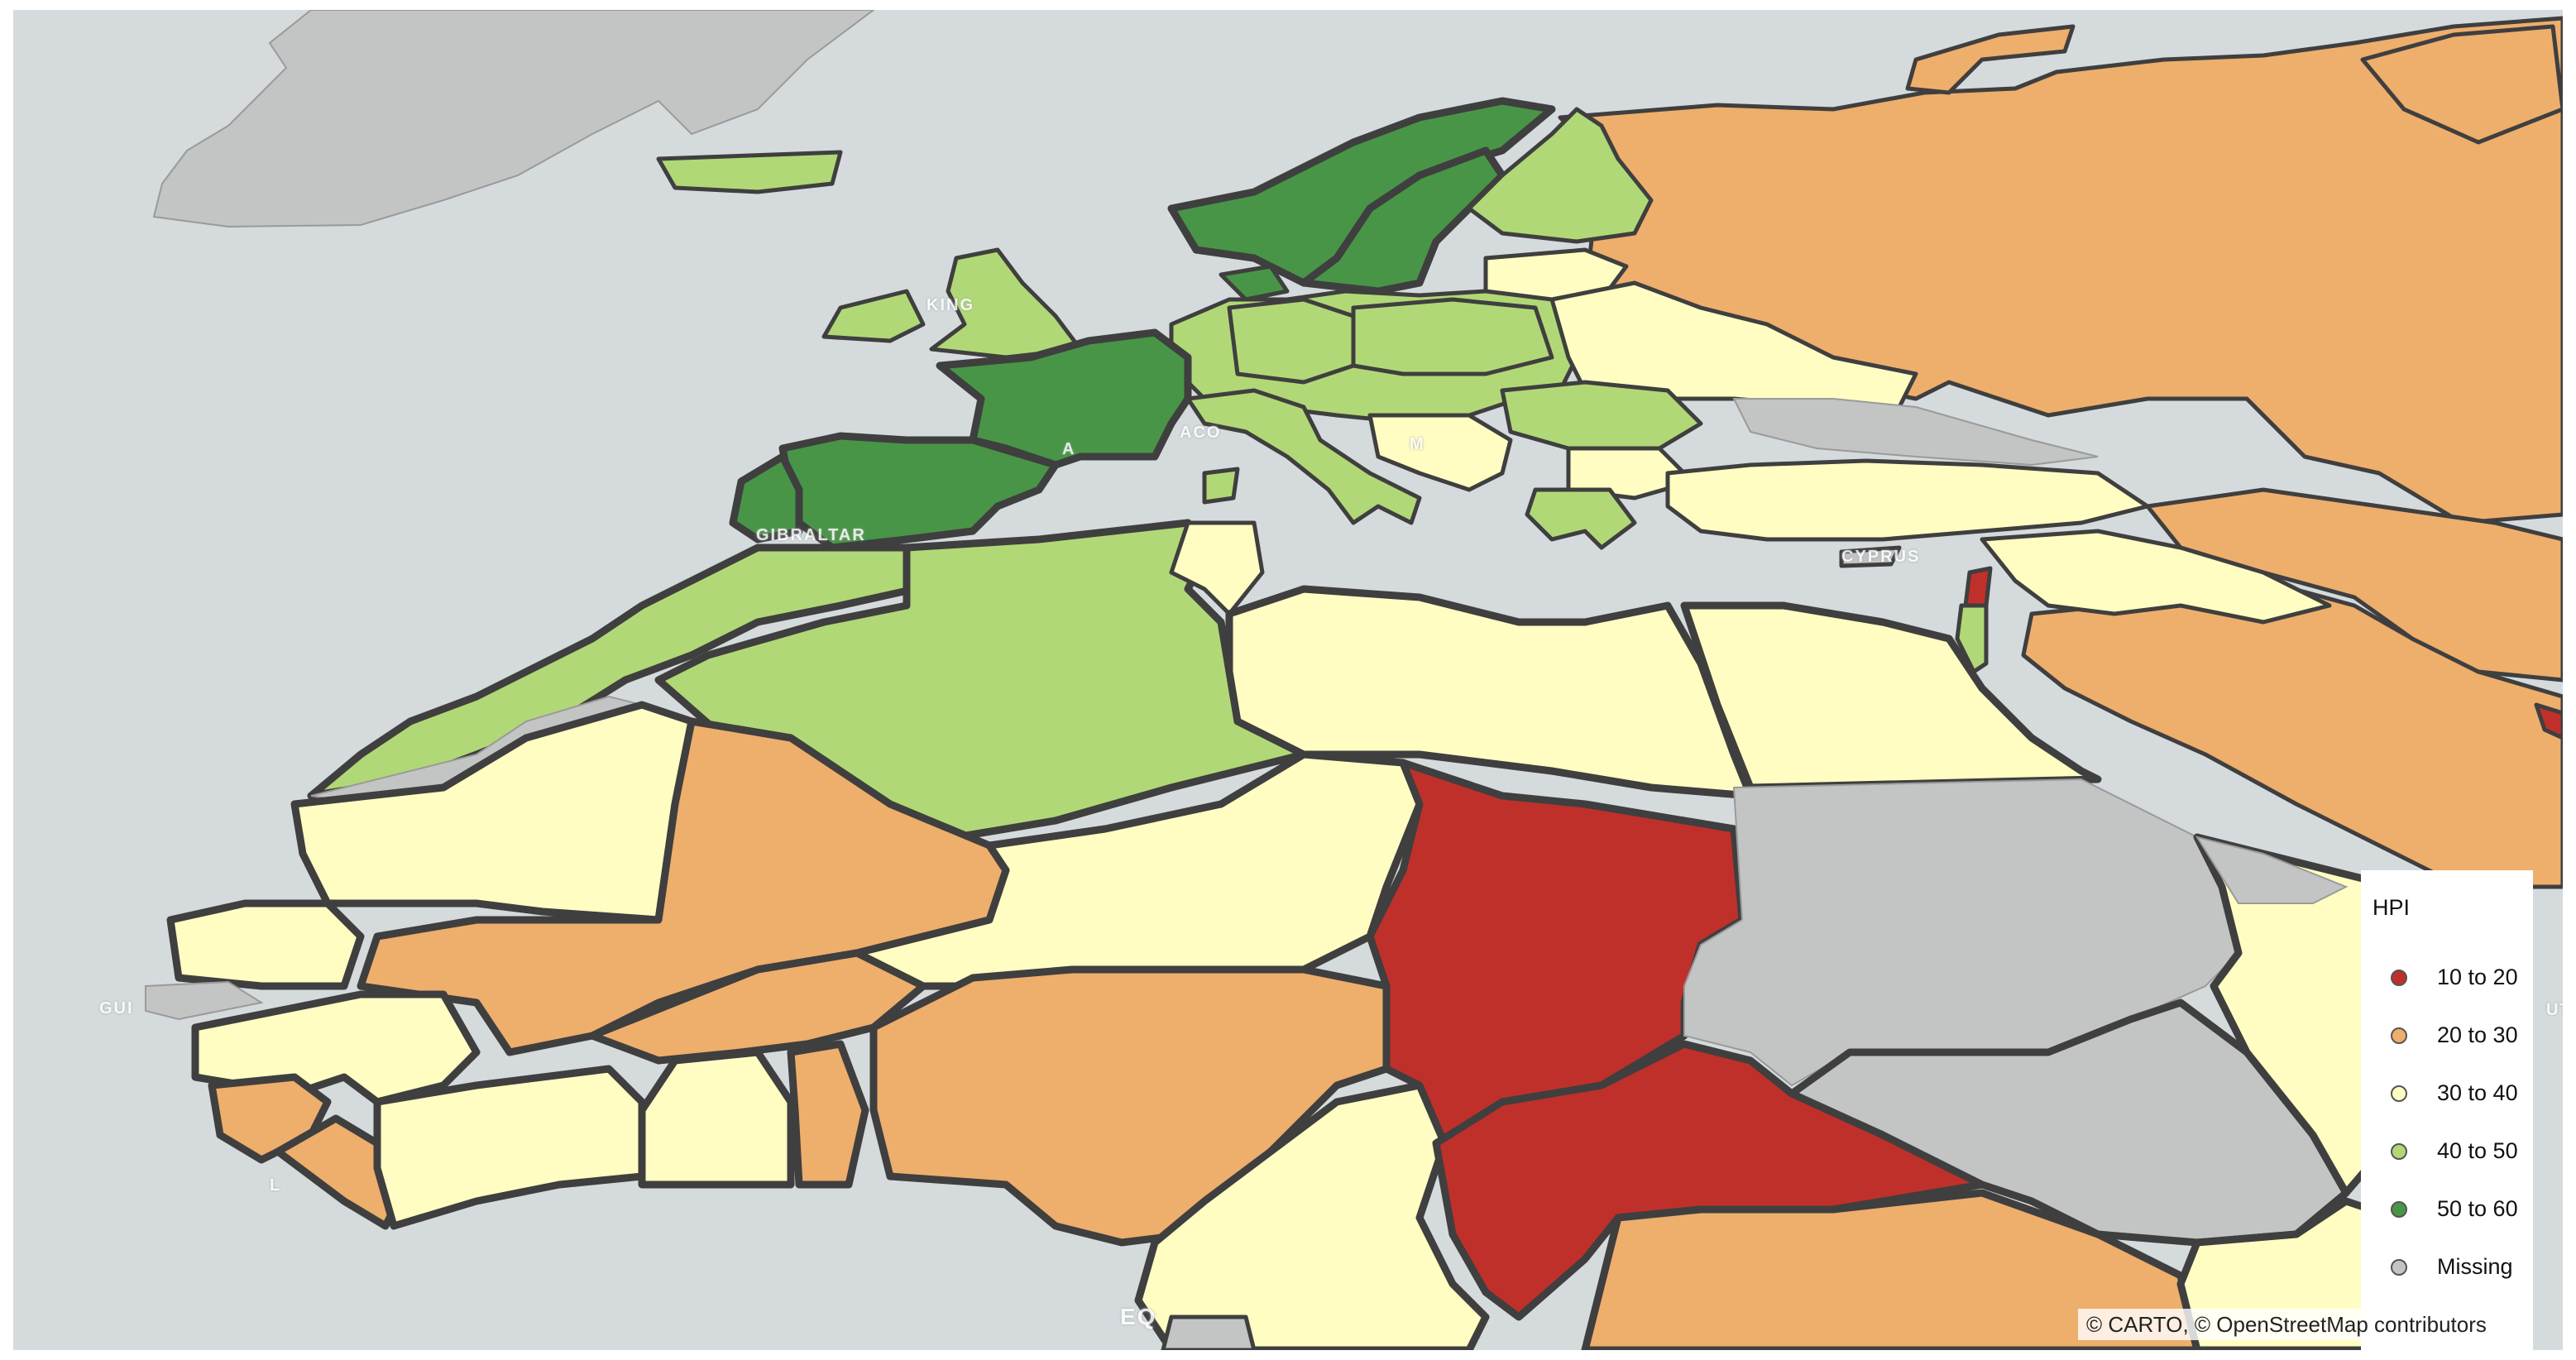  What do you see at coordinates (2392, 907) in the screenshot?
I see `legend-title: HPI` at bounding box center [2392, 907].